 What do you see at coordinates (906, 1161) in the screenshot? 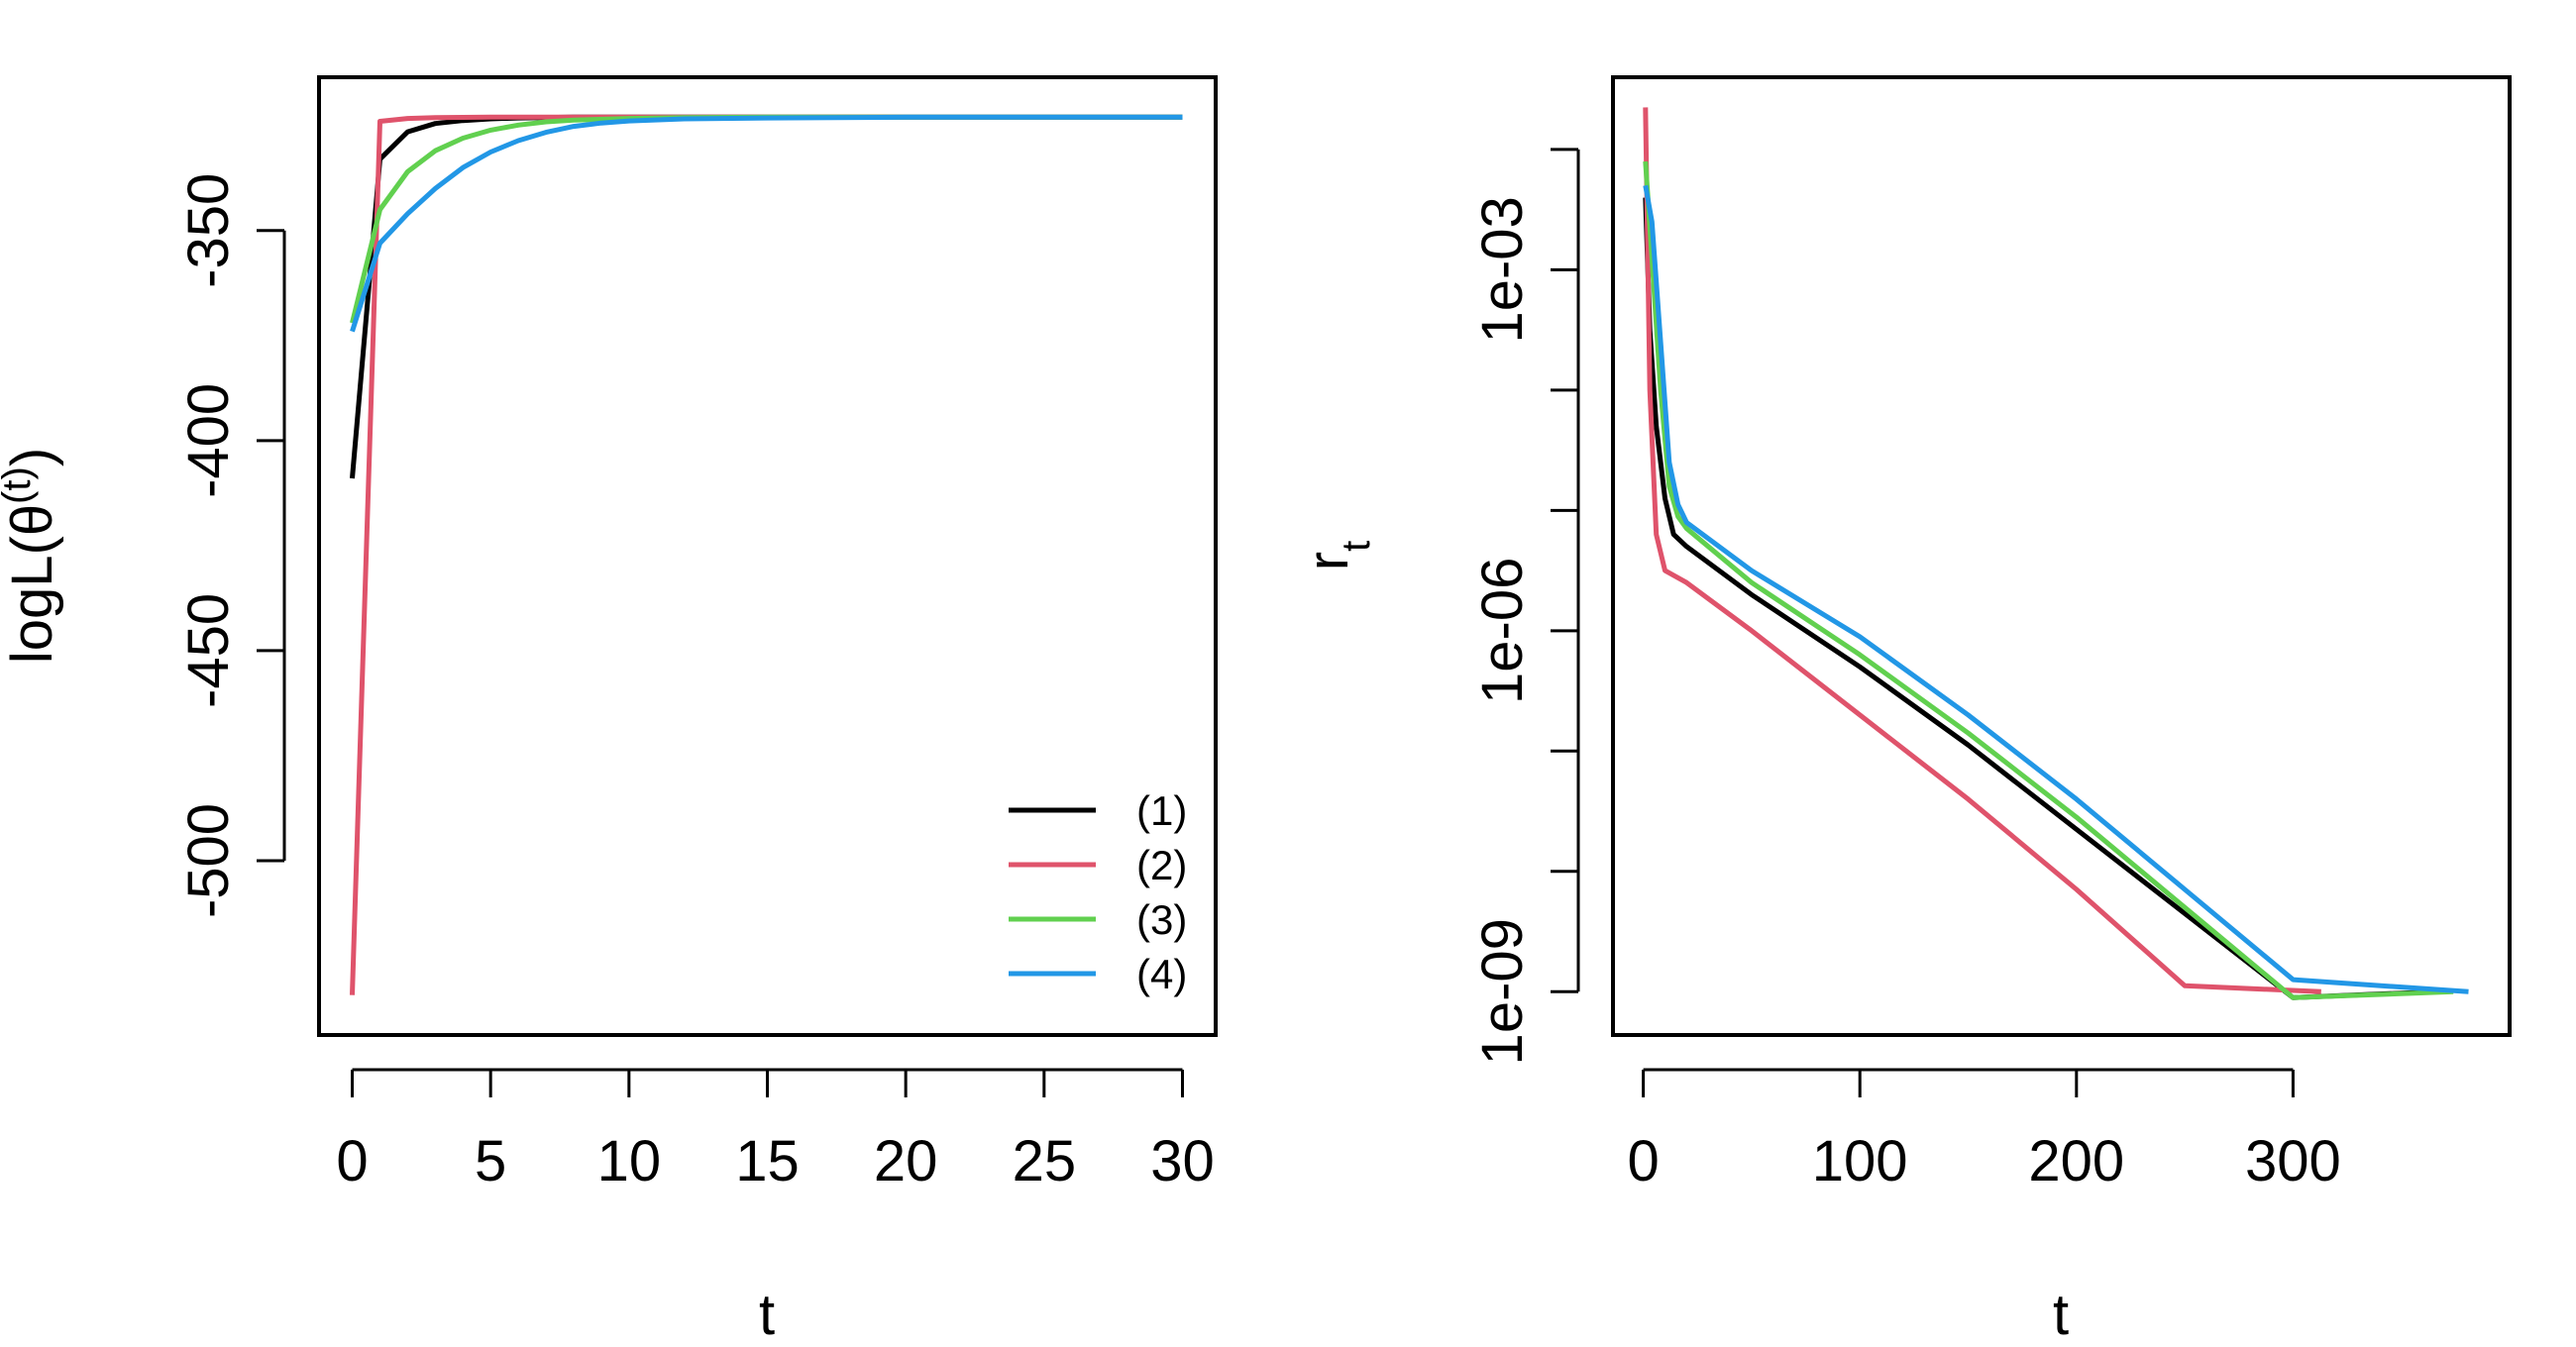
I see `left-x-tick-label: 20` at bounding box center [906, 1161].